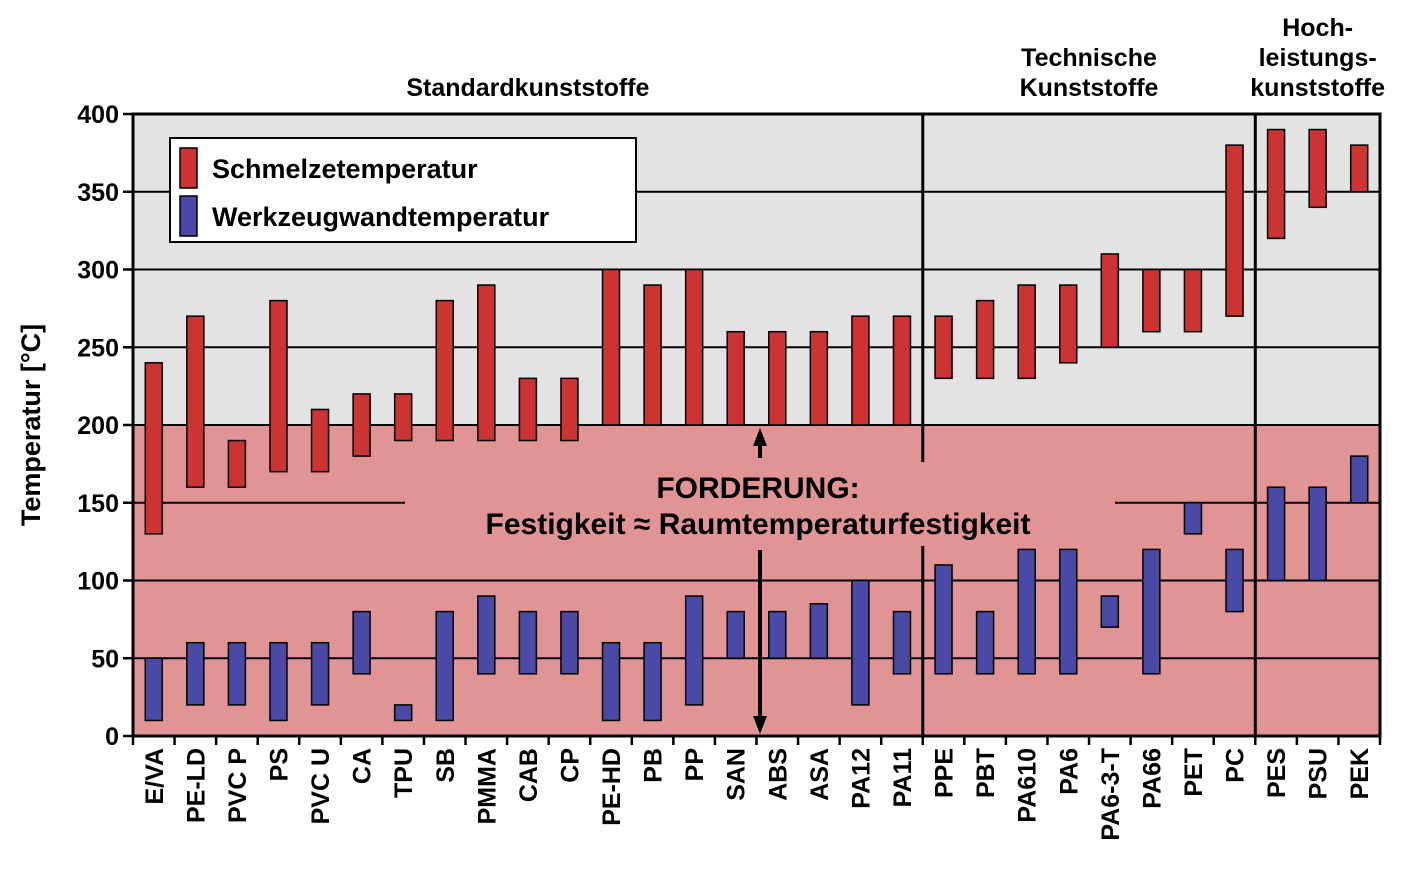  I want to click on x-category-label: SAN, so click(737, 774).